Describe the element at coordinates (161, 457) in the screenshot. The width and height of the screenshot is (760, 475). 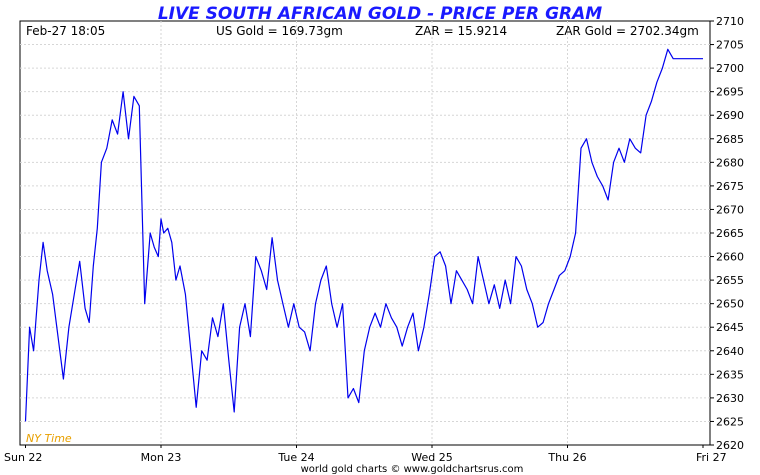
I see `x-tick-label: Mon 23` at that location.